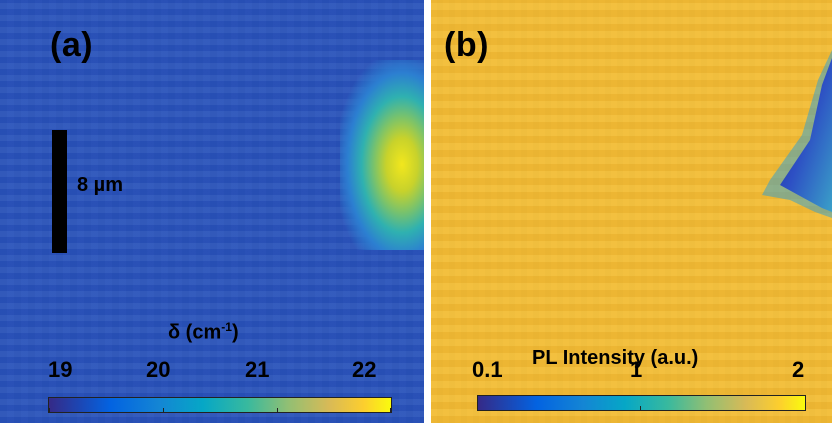 The image size is (832, 423). I want to click on colorbar-b-tick: 1, so click(636, 369).